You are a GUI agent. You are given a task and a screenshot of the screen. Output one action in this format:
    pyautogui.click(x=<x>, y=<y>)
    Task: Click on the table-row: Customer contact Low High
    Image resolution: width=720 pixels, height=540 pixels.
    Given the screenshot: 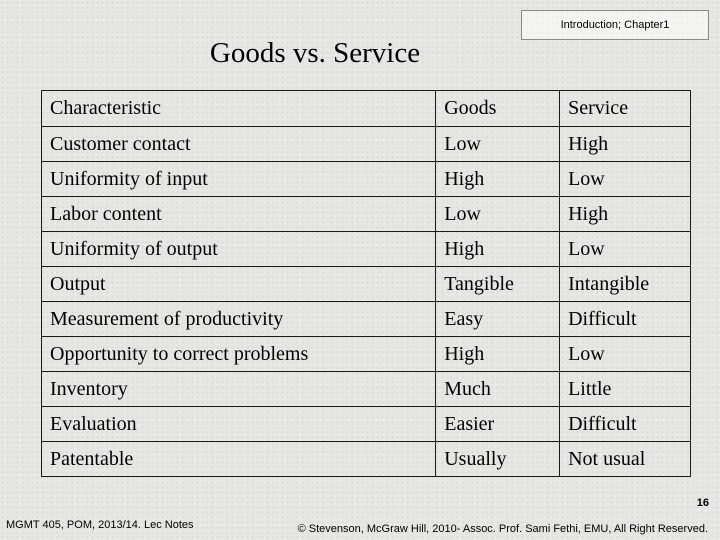 What is the action you would take?
    pyautogui.click(x=365, y=144)
    